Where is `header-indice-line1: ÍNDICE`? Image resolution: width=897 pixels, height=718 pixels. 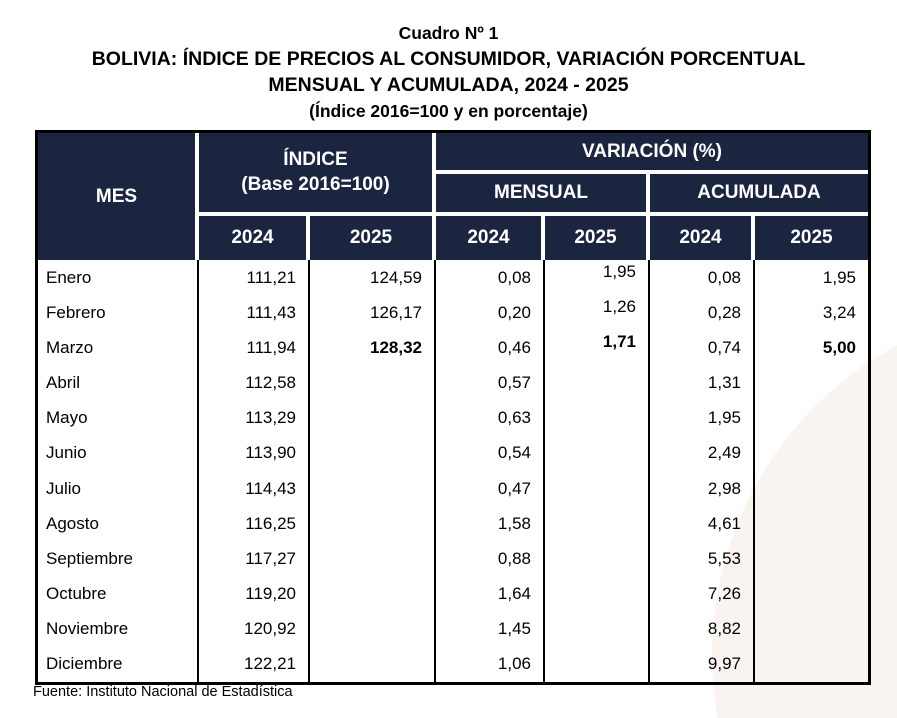 header-indice-line1: ÍNDICE is located at coordinates (315, 159).